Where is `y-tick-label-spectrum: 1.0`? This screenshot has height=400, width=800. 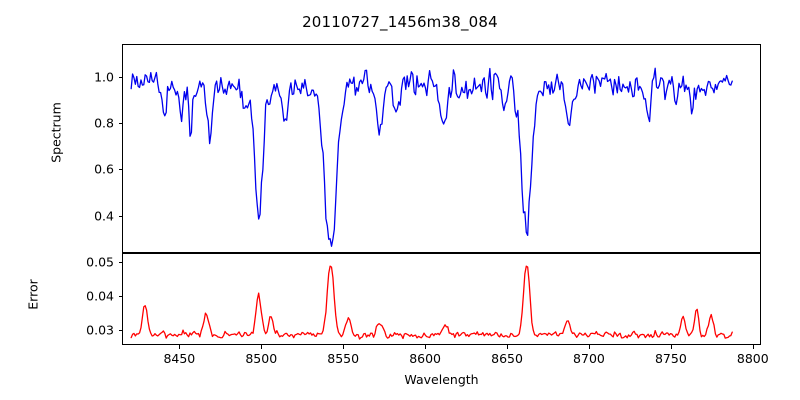
y-tick-label-spectrum: 1.0 is located at coordinates (104, 76).